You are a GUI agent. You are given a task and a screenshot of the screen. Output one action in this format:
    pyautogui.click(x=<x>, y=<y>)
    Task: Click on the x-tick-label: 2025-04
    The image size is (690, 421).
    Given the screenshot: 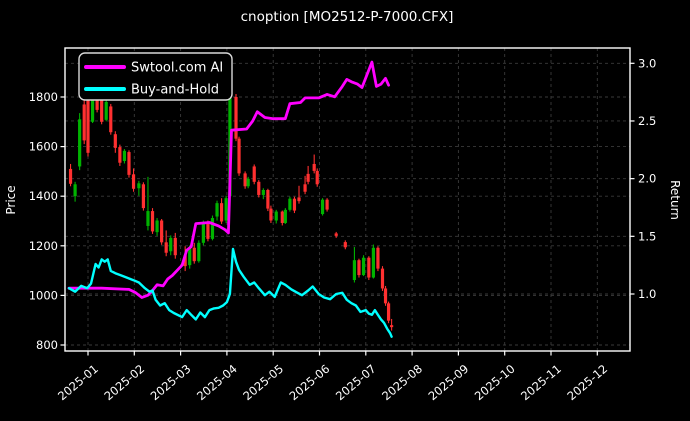 What is the action you would take?
    pyautogui.click(x=217, y=383)
    